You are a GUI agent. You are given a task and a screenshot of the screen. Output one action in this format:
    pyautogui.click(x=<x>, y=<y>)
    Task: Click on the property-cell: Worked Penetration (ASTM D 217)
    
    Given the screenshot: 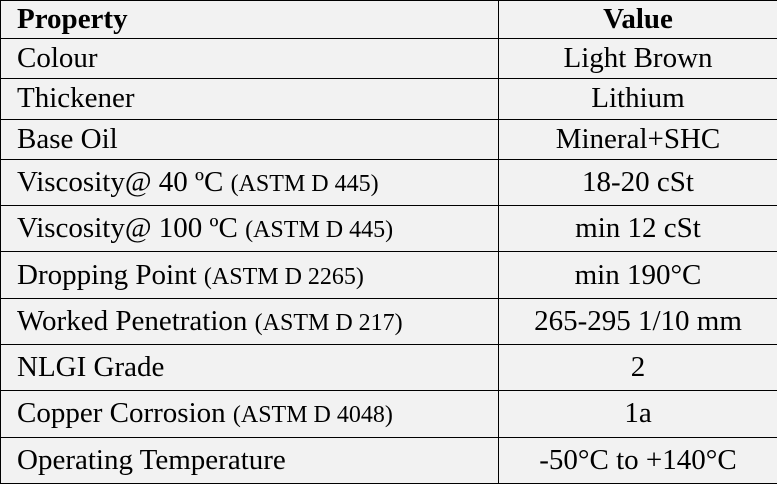 What is the action you would take?
    pyautogui.click(x=249, y=321)
    